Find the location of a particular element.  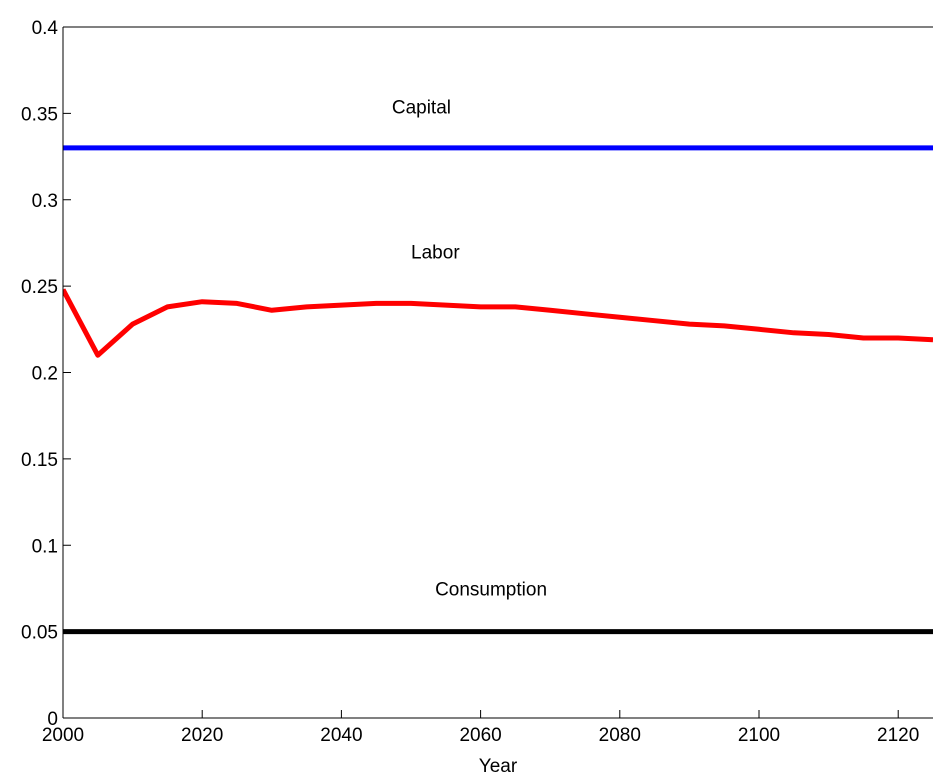

x-tick-label: 2040 is located at coordinates (341, 735).